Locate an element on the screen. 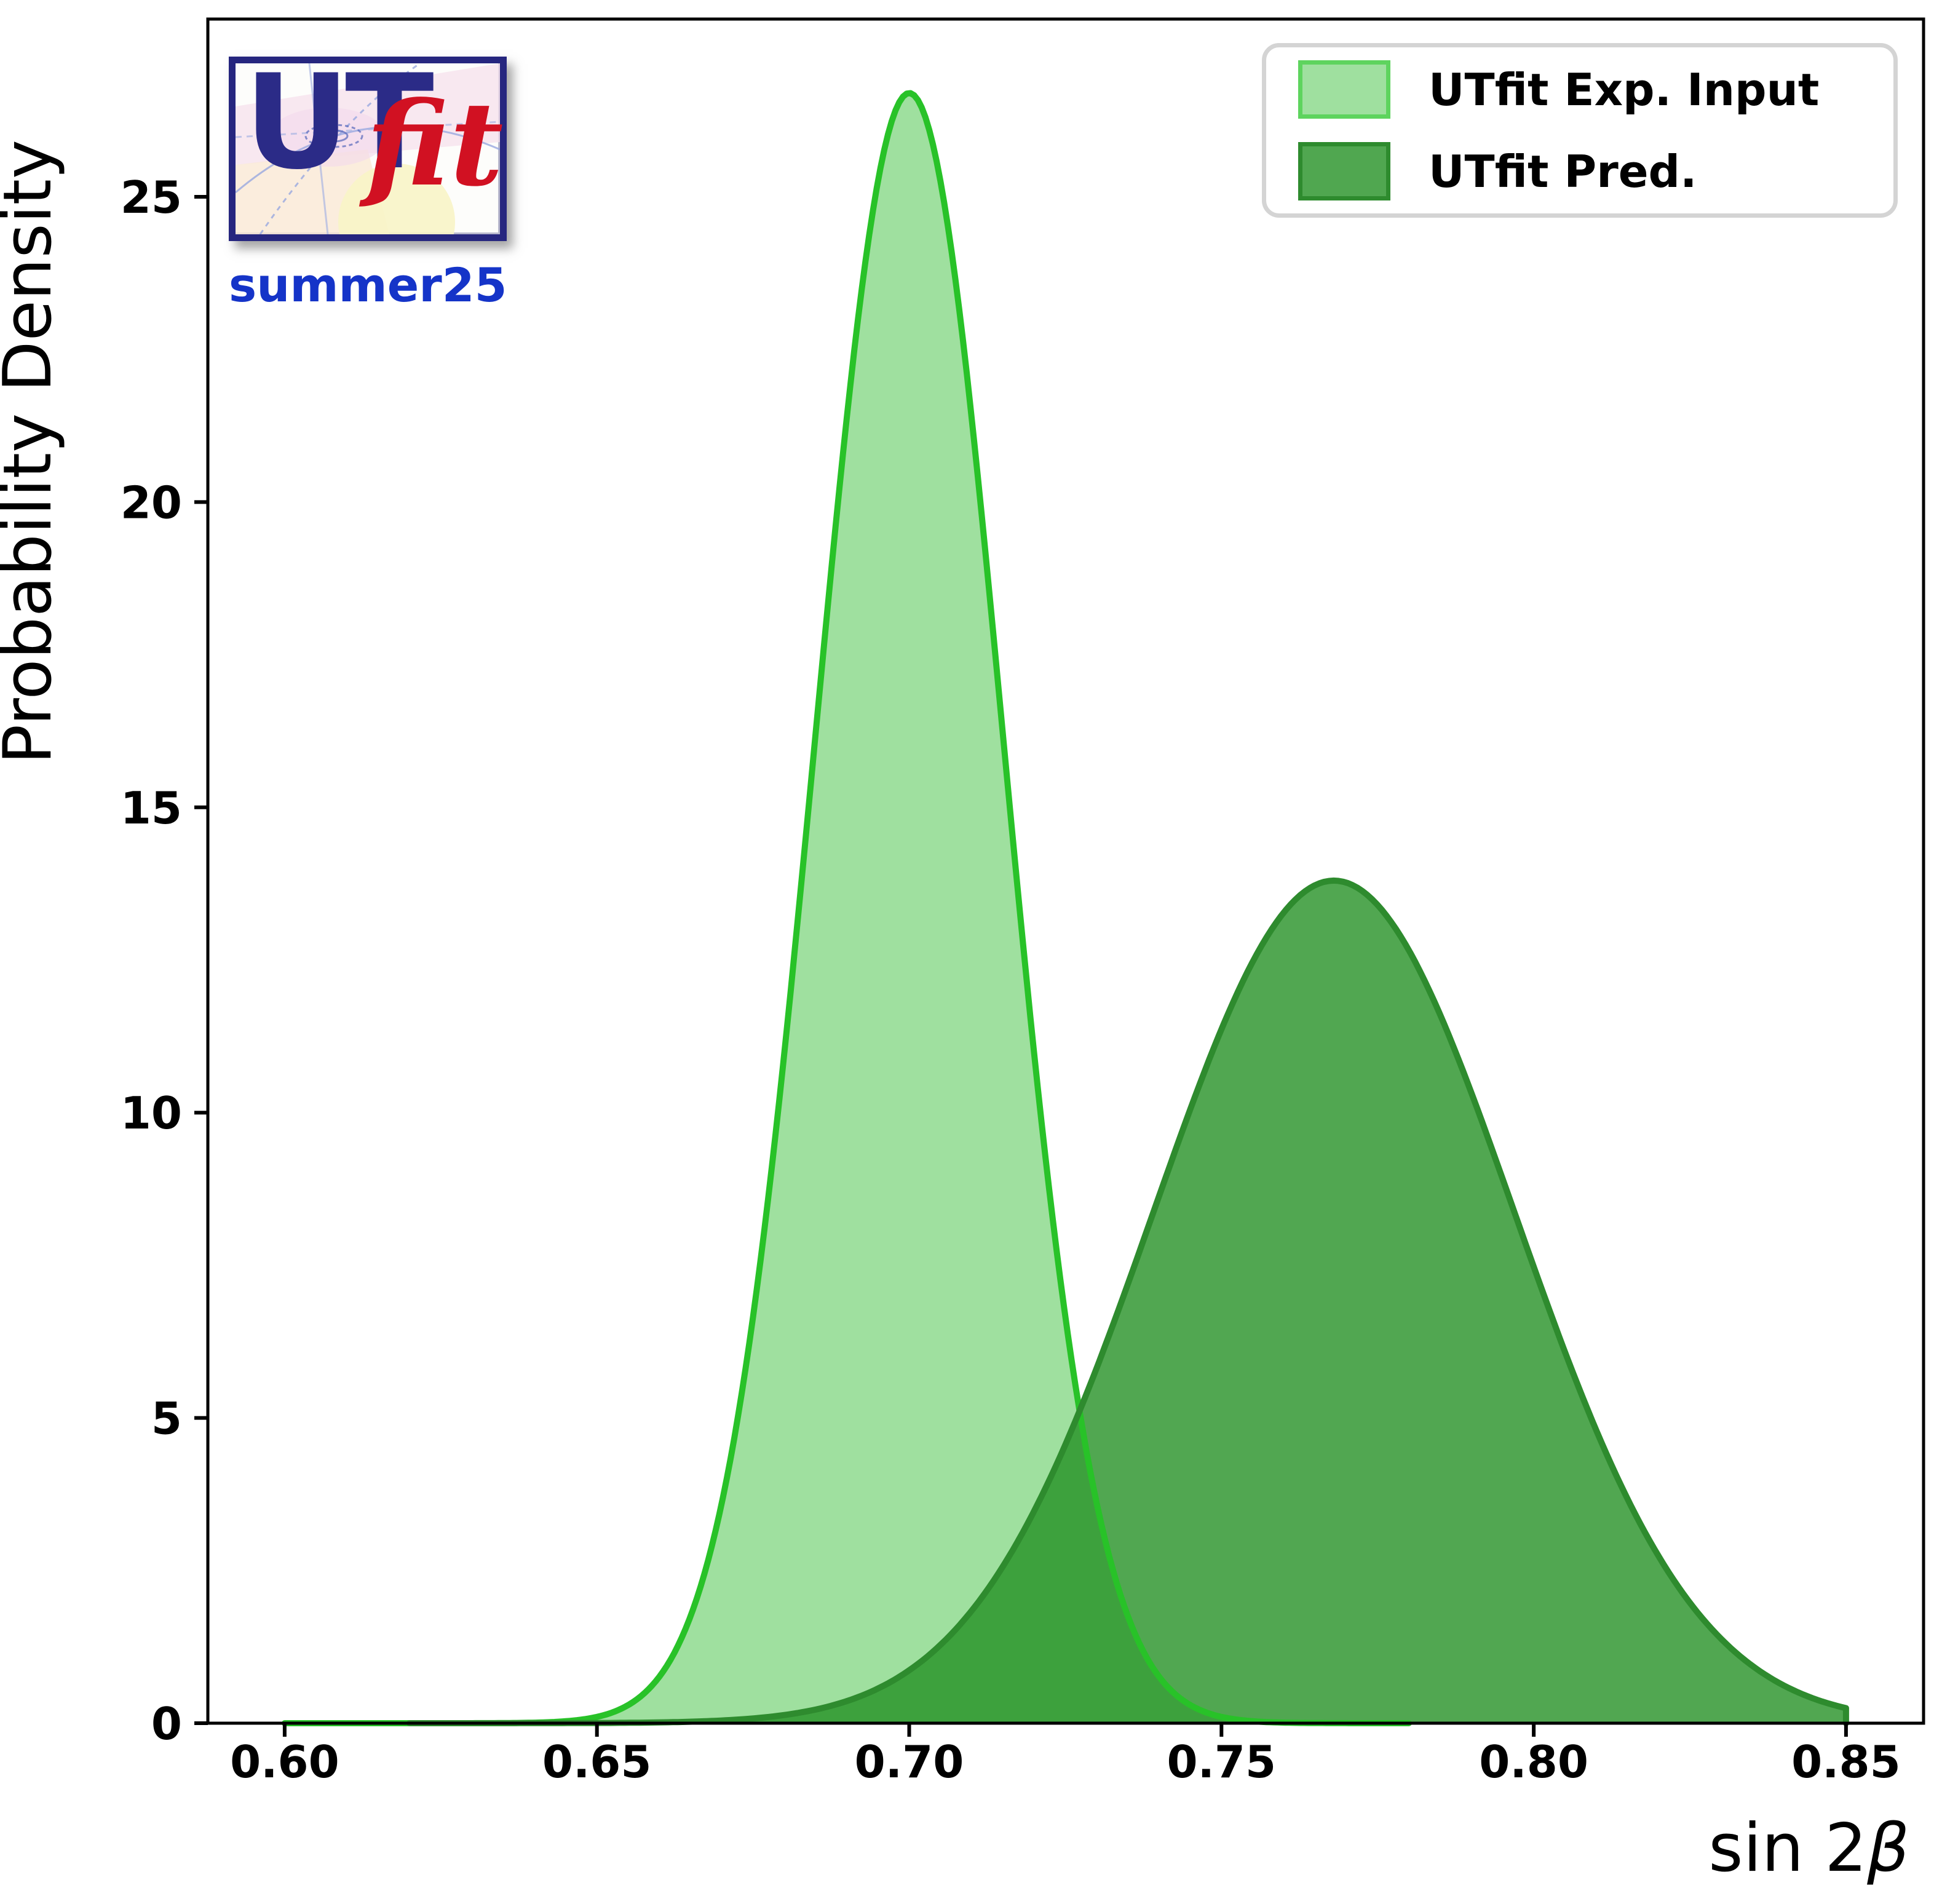  legend: UTfit Exp. Input UTfit Pred. is located at coordinates (1580, 130).